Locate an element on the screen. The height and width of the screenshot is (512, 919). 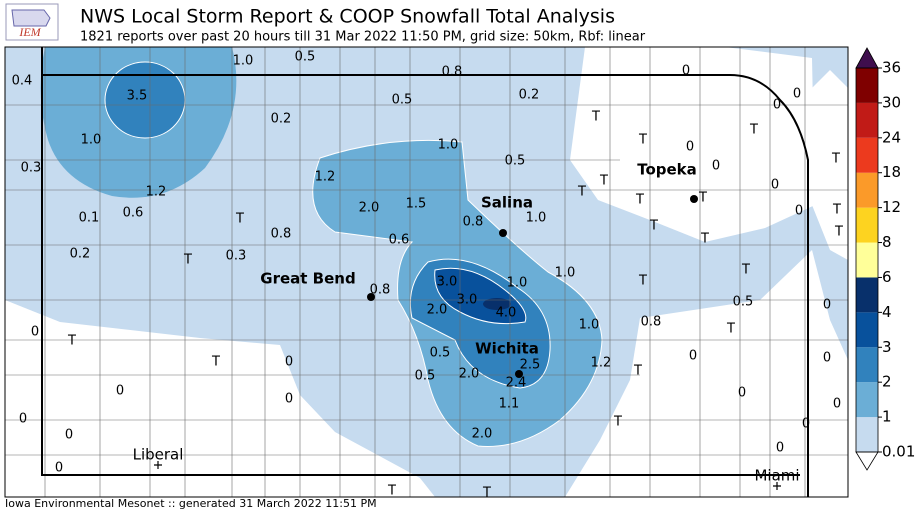
colorbar-tick-label: 0.01 is located at coordinates (898, 452).